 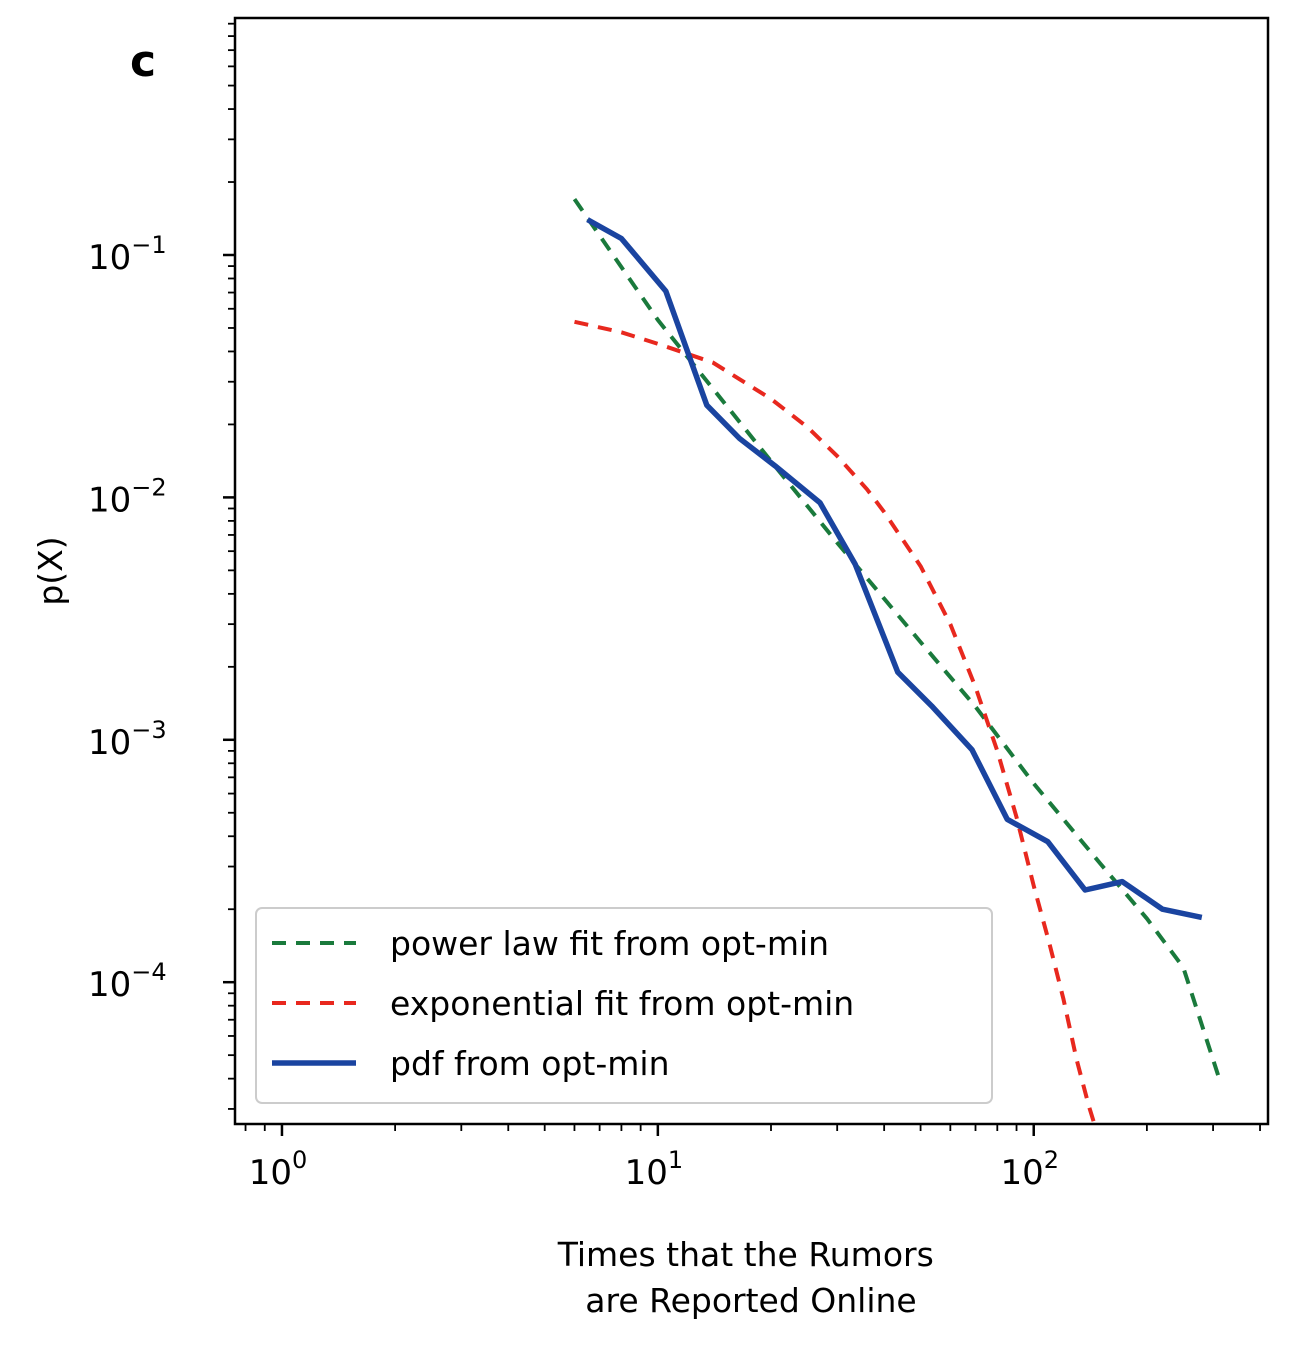 I want to click on legend-label-pdf: pdf from opt-min, so click(x=530, y=1063).